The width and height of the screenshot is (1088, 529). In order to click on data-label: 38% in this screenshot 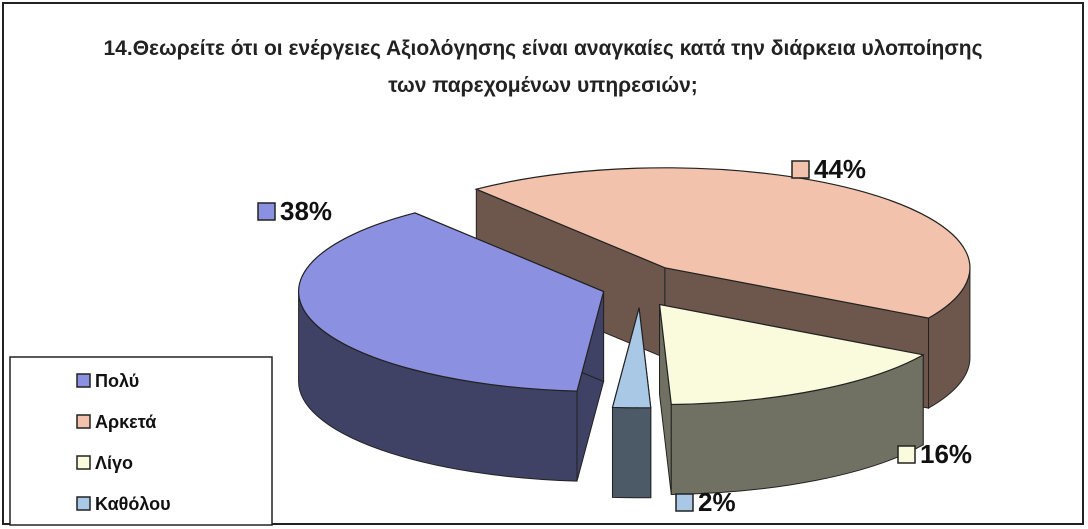, I will do `click(306, 211)`.